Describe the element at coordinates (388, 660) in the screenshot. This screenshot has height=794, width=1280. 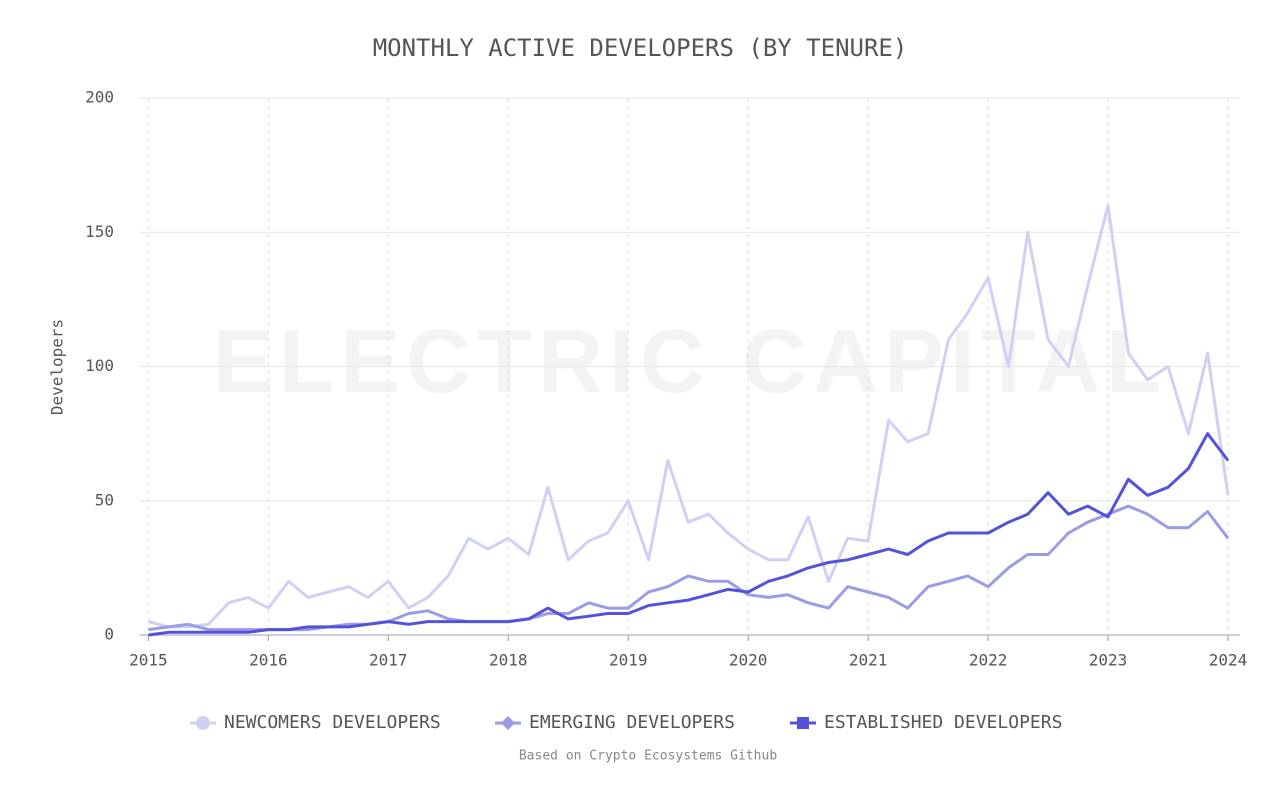
I see `x-tick-label: 2017` at that location.